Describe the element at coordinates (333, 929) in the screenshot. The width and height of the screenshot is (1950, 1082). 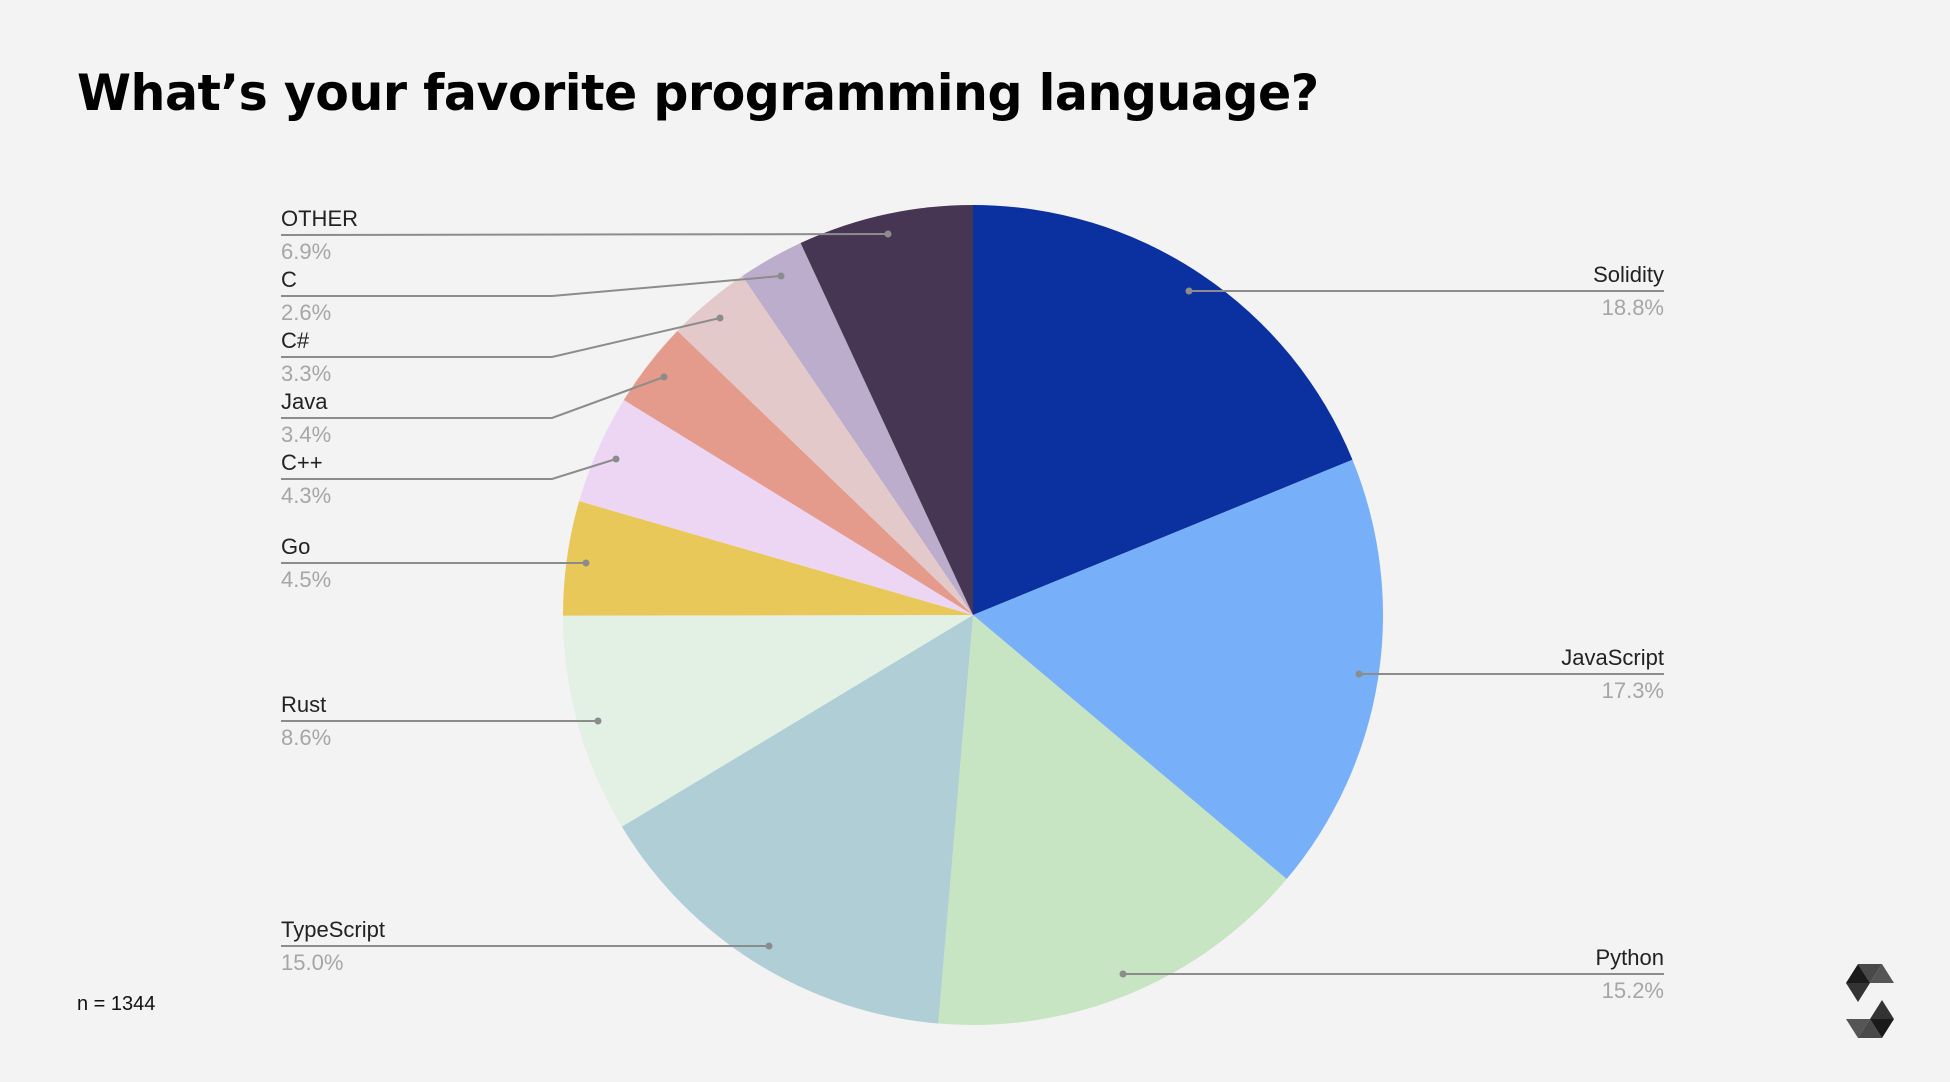
I see `label-typescript: TypeScript` at that location.